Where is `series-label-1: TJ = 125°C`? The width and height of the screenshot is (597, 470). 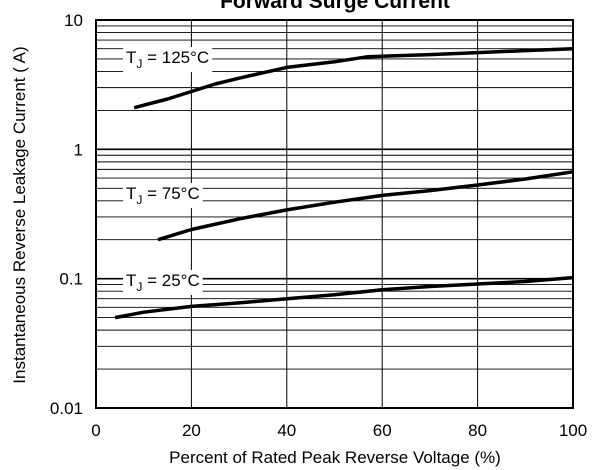
series-label-1: TJ = 125°C is located at coordinates (167, 59).